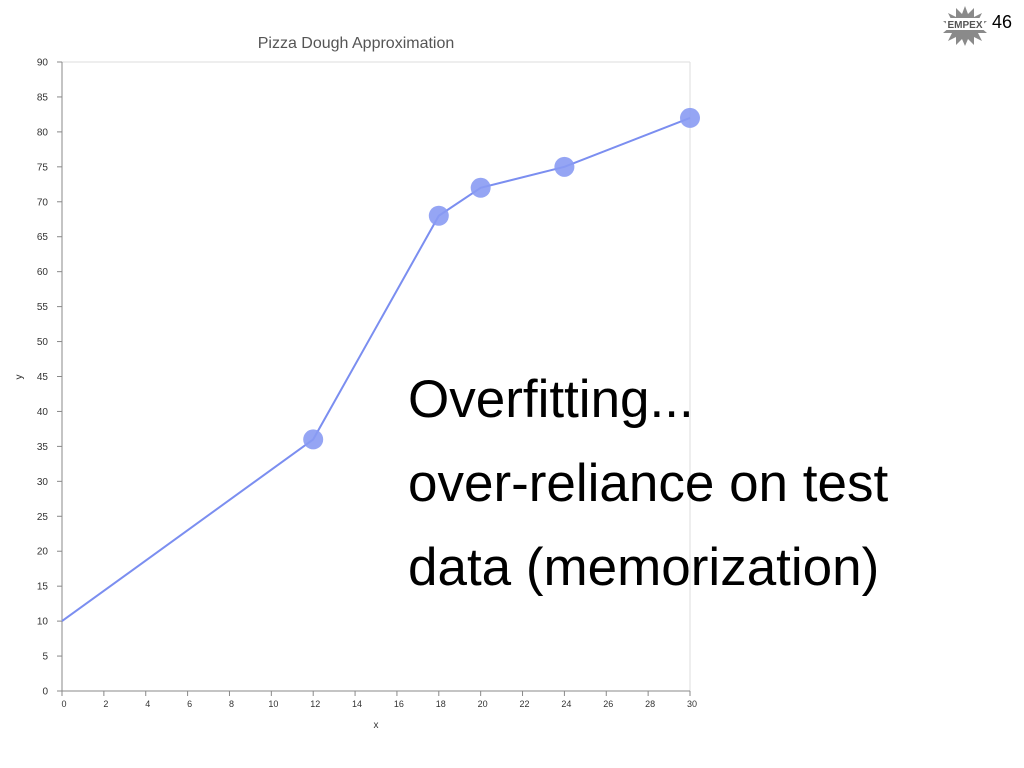 The height and width of the screenshot is (768, 1024). I want to click on y-tick-label: 50, so click(43, 342).